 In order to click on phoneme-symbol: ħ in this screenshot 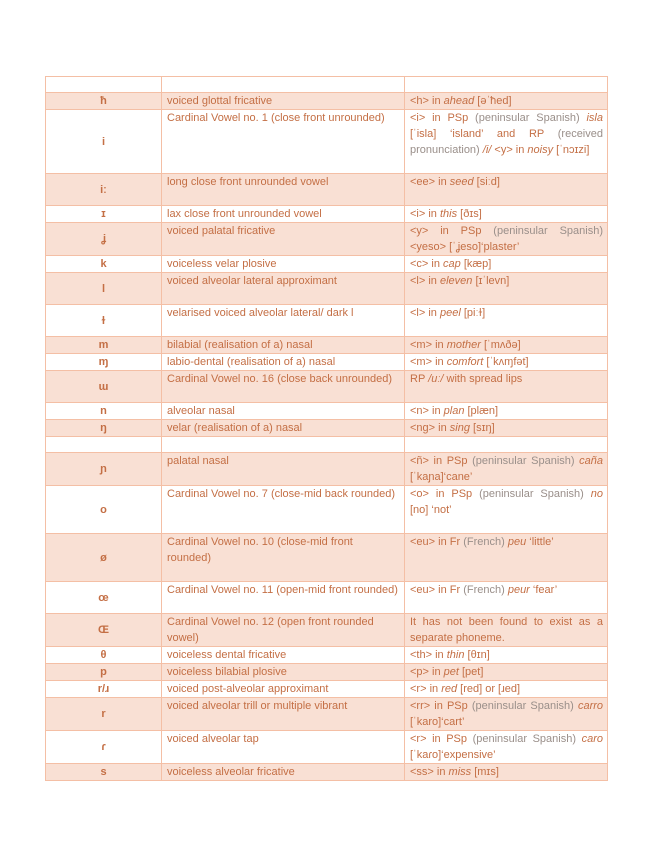, I will do `click(103, 101)`.